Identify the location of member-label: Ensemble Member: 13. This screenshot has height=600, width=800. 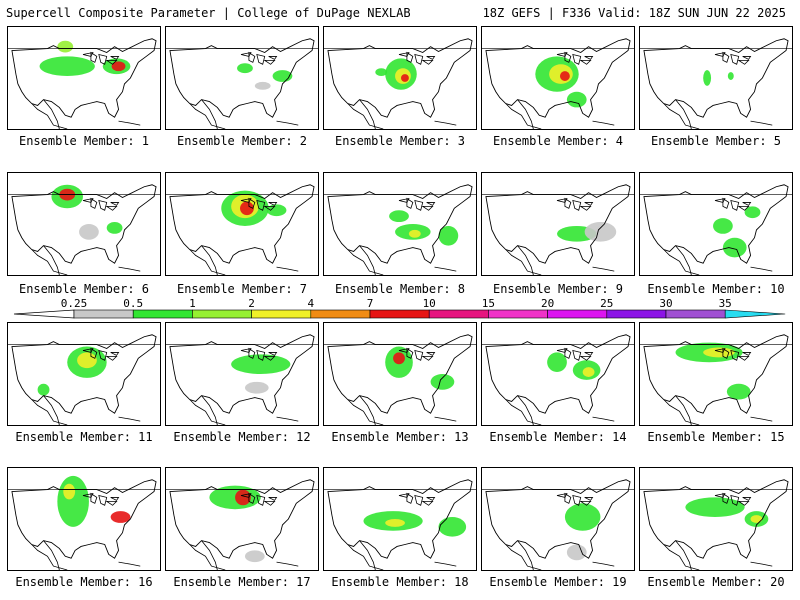
(400, 437).